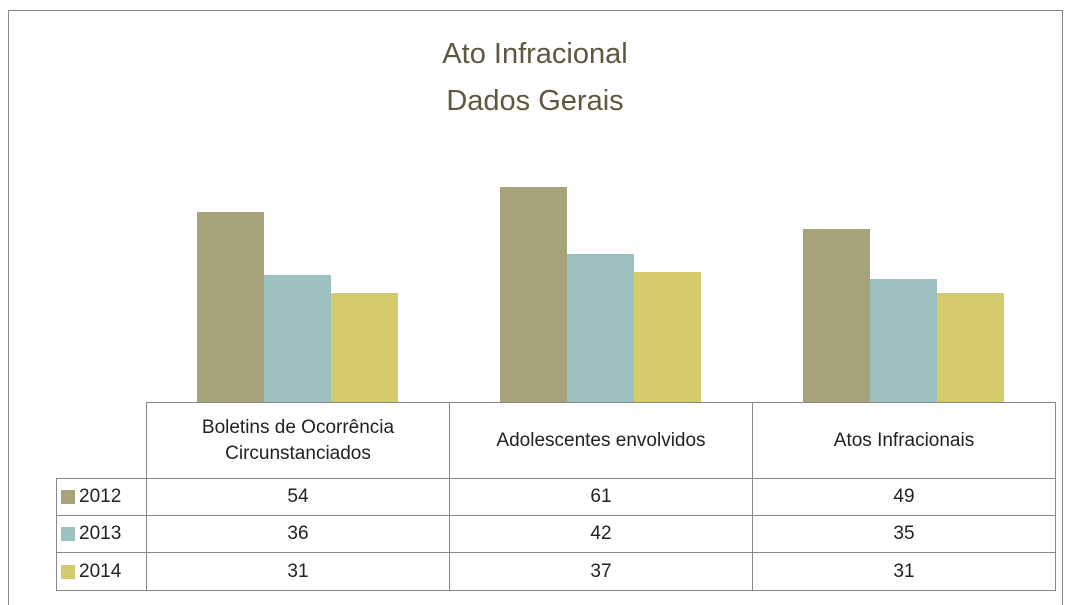 The image size is (1070, 605). I want to click on legend-label: 2012, so click(100, 497).